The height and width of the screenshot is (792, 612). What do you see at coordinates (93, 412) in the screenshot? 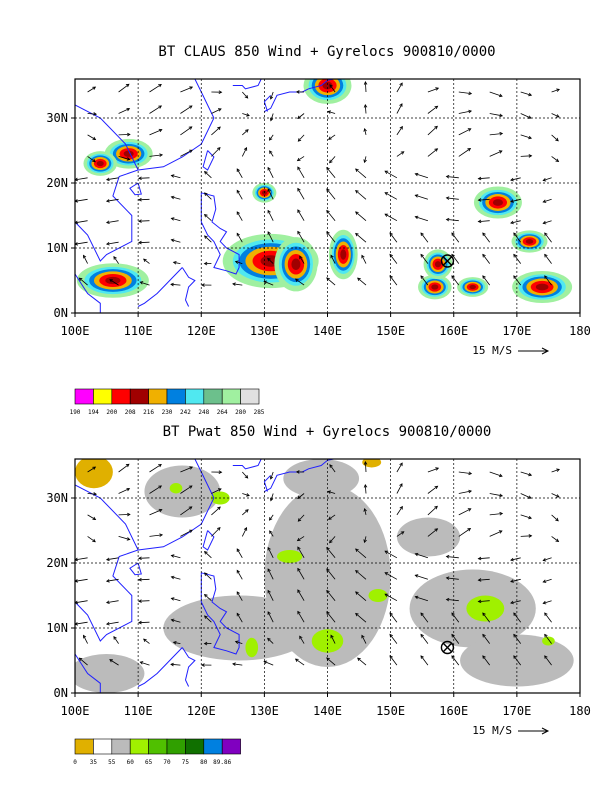
I see `colorbar-label-1: 194` at bounding box center [93, 412].